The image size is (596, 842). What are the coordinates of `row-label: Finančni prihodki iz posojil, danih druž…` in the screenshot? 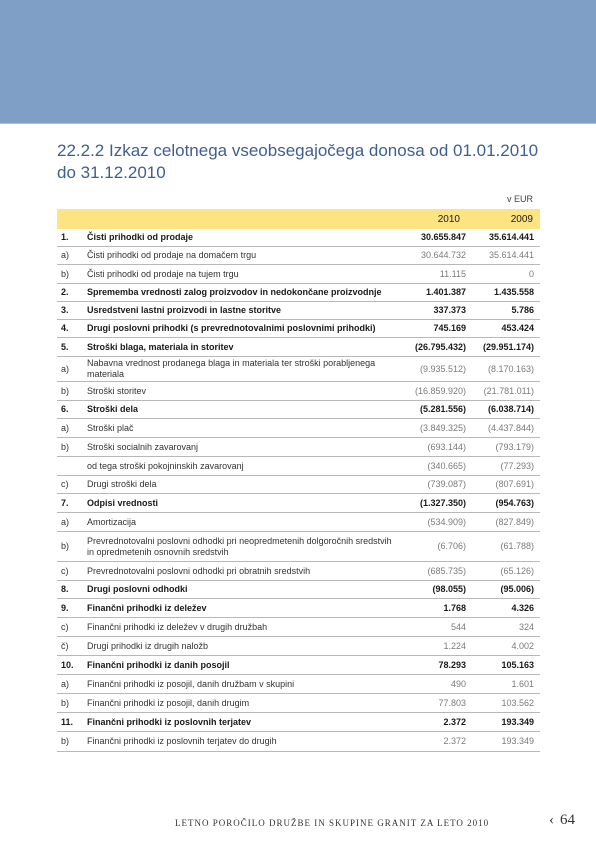 It's located at (240, 684).